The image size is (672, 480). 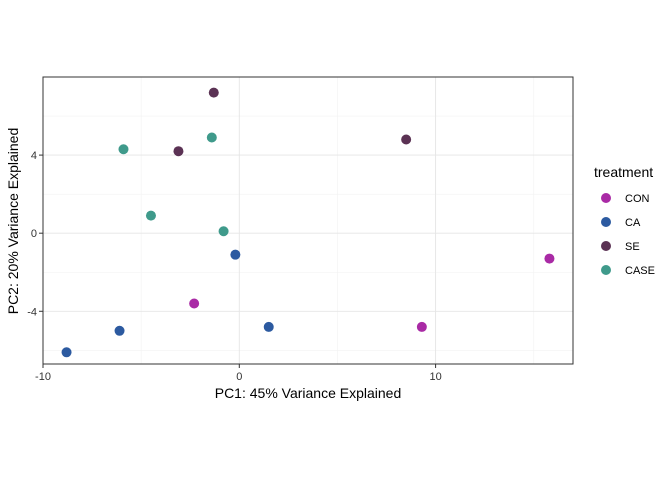 What do you see at coordinates (34, 156) in the screenshot?
I see `y-tick-label: 4` at bounding box center [34, 156].